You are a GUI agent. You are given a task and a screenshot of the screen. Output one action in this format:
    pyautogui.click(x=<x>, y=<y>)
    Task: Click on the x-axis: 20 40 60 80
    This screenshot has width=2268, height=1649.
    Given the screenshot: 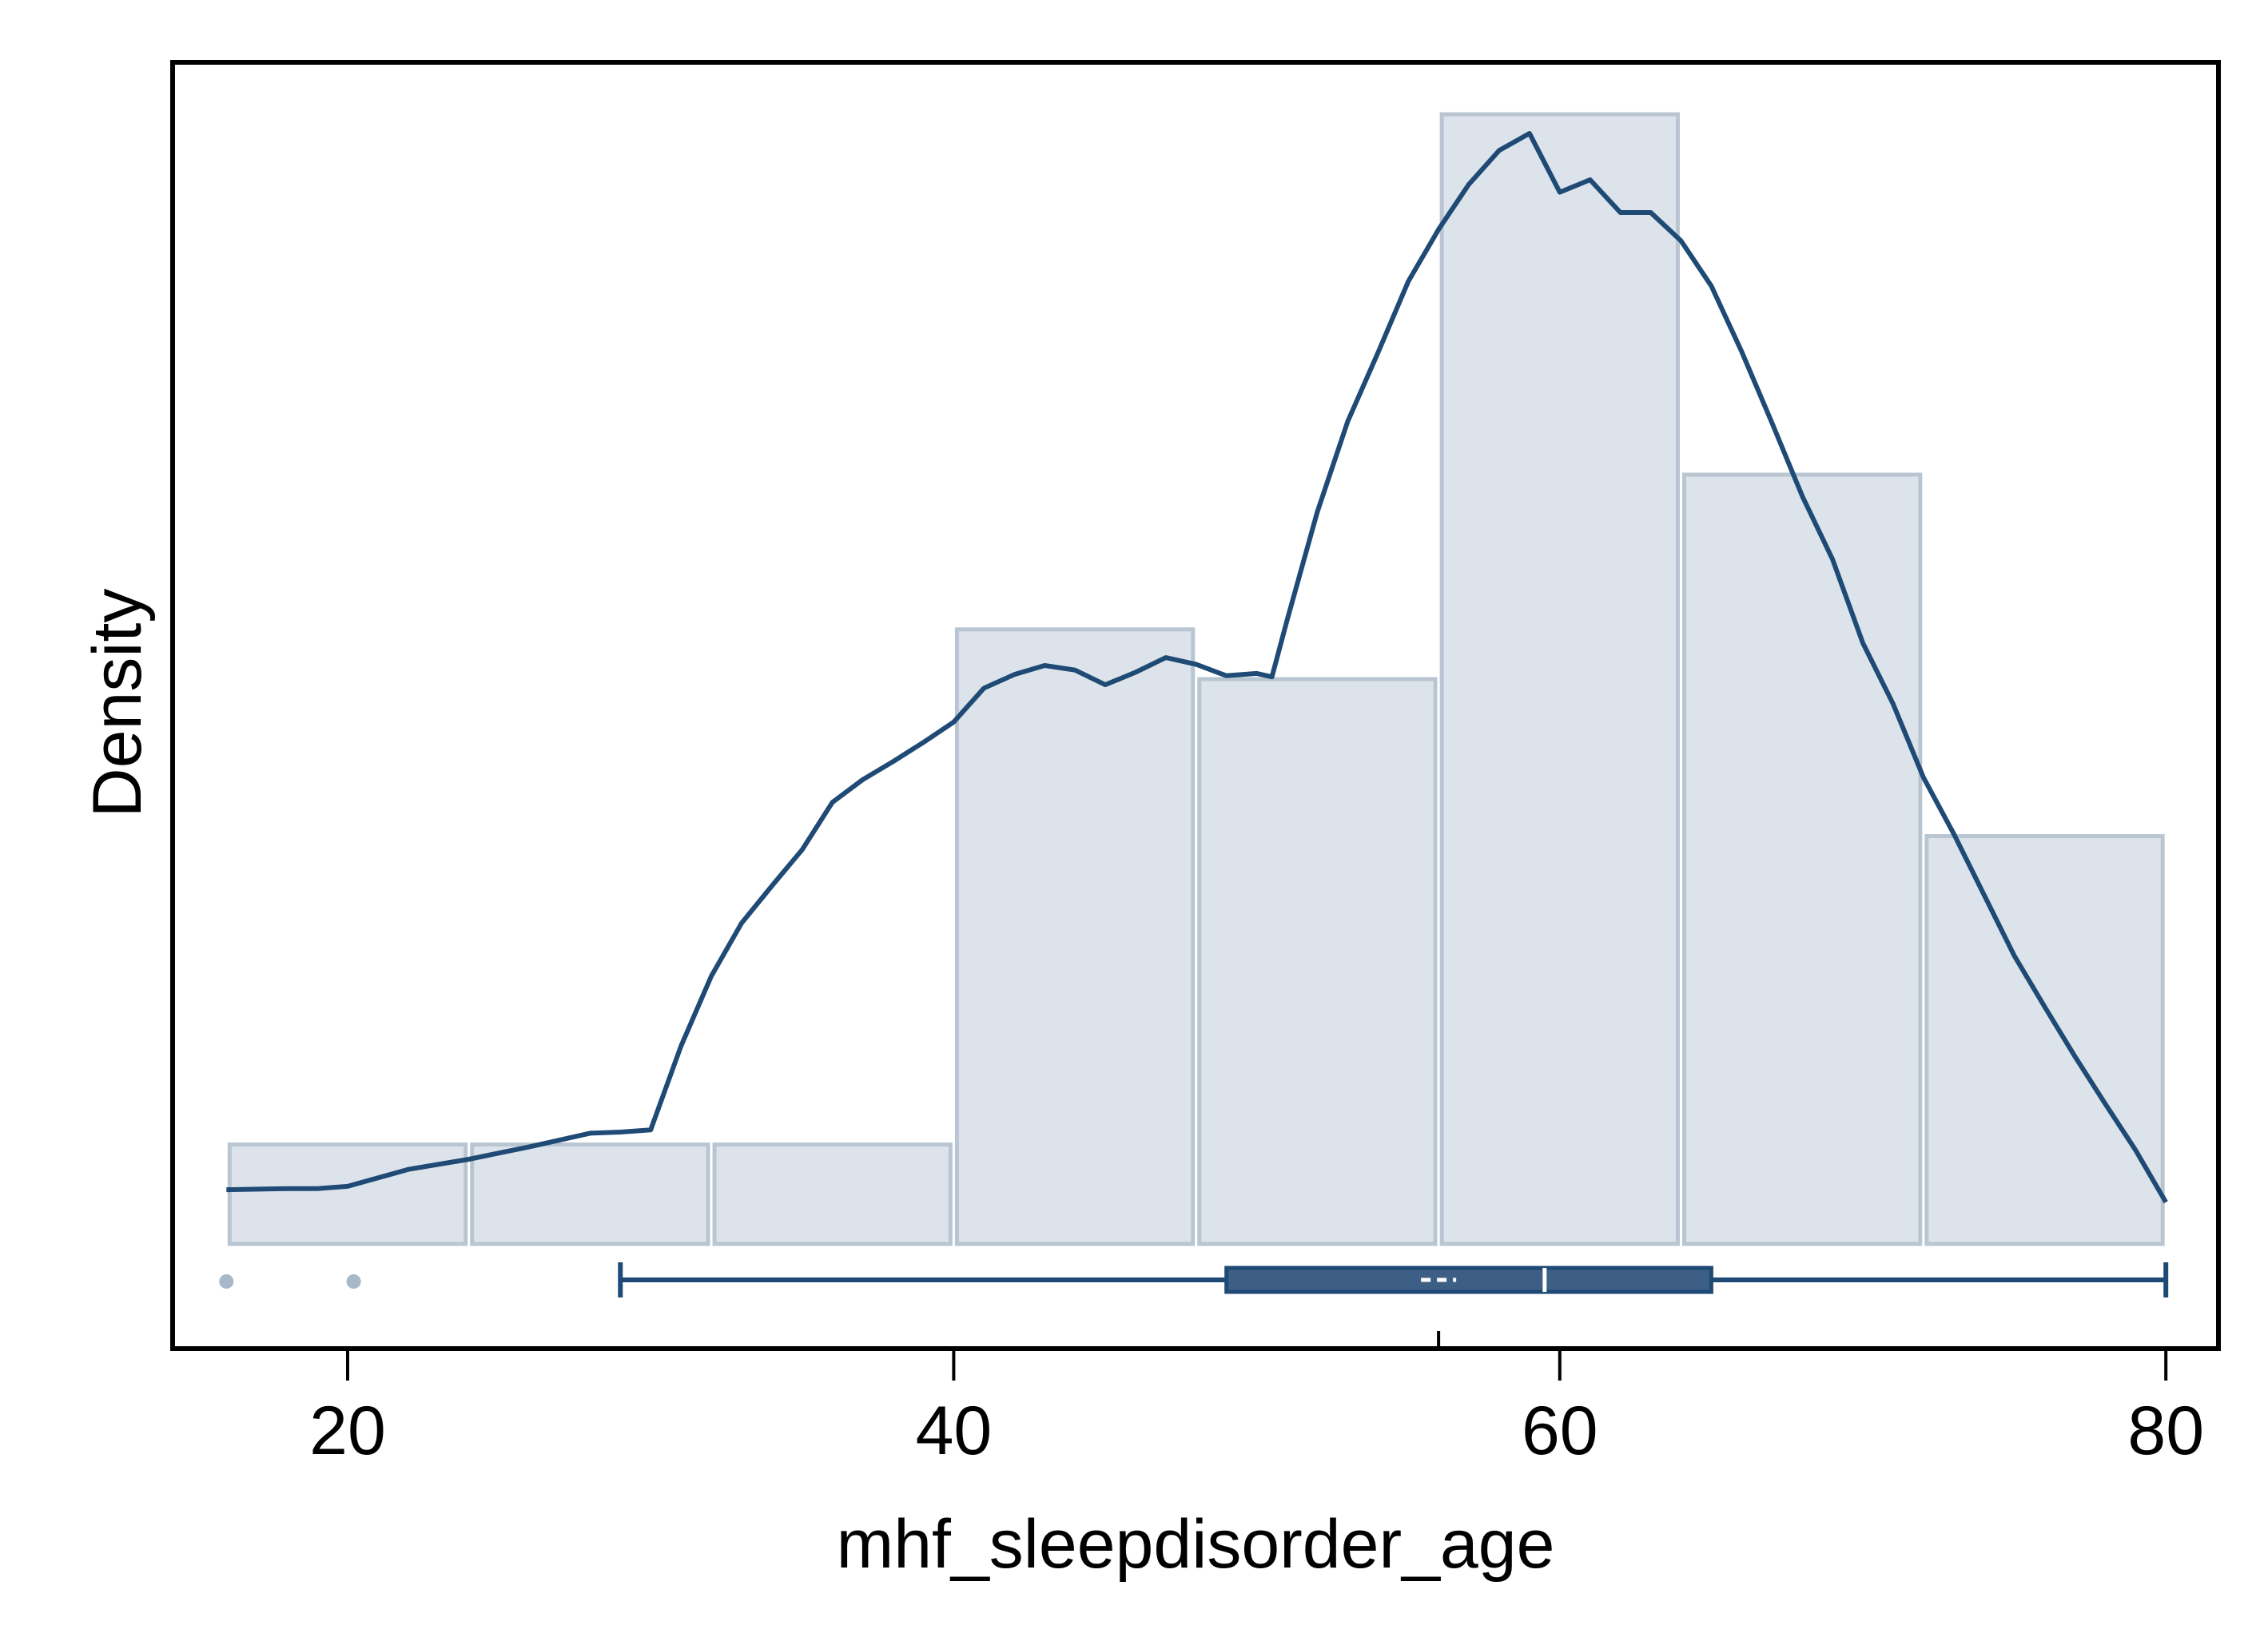 What is the action you would take?
    pyautogui.click(x=1256, y=1400)
    